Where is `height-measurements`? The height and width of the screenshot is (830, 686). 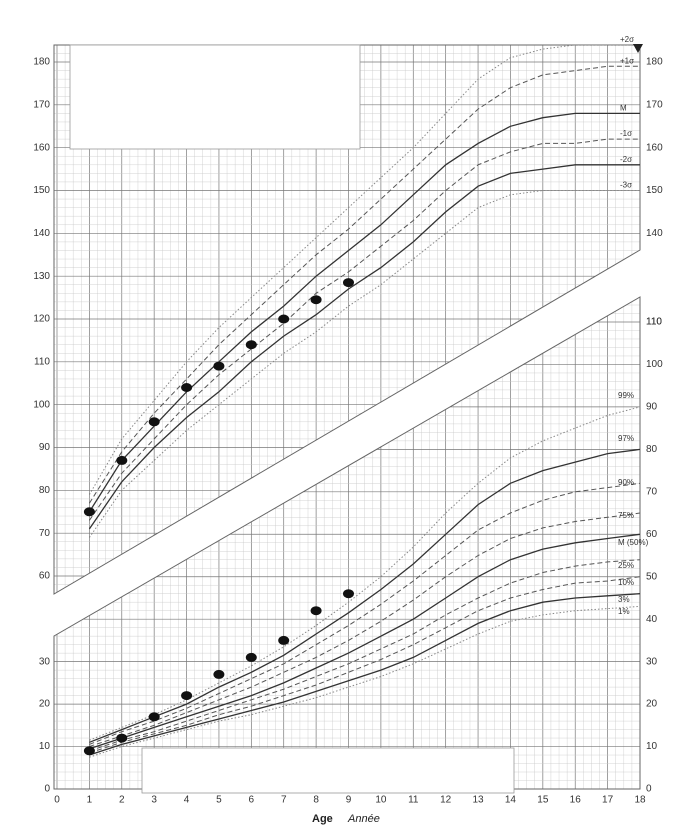
height-measurements is located at coordinates (218, 397).